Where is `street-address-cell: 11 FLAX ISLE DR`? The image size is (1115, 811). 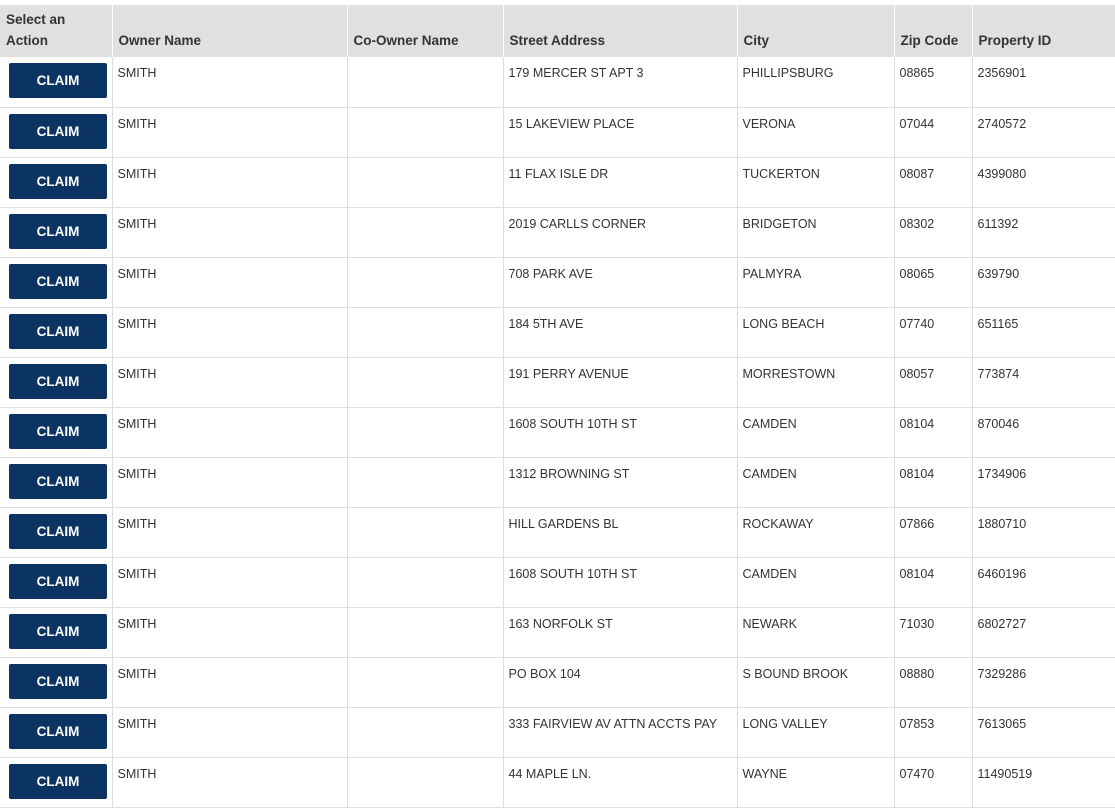 street-address-cell: 11 FLAX ISLE DR is located at coordinates (620, 182).